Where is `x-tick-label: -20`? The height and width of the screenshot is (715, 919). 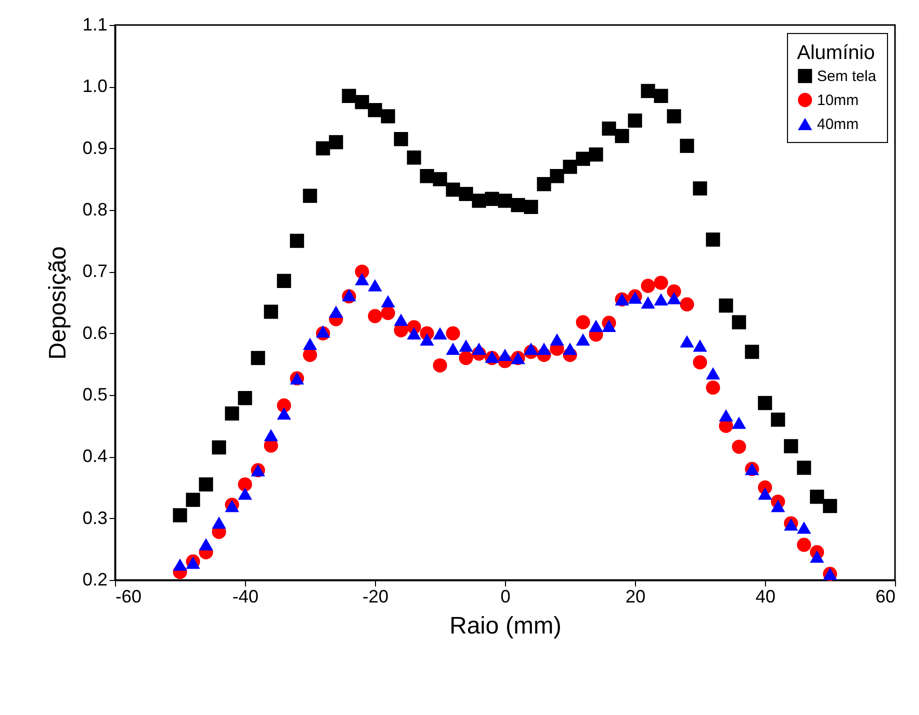 x-tick-label: -20 is located at coordinates (375, 596).